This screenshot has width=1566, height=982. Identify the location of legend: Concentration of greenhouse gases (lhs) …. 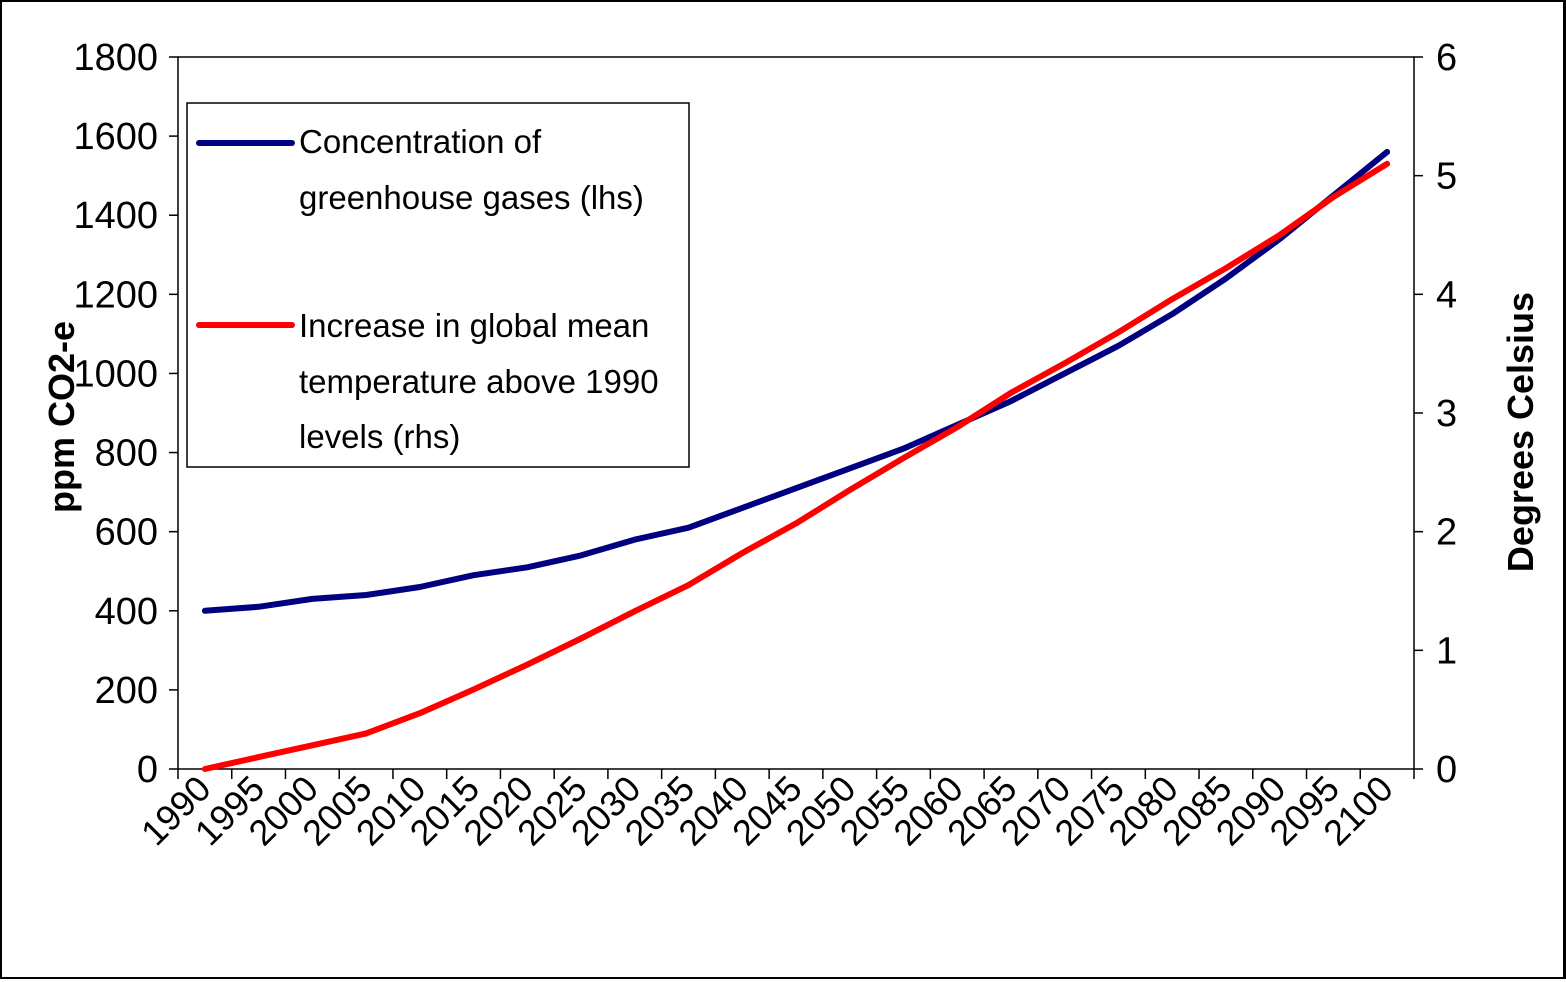
(438, 285).